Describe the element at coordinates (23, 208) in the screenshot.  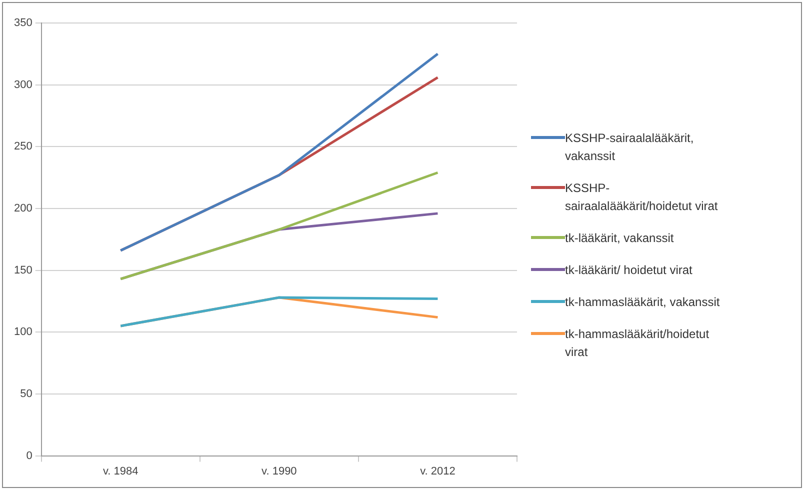
I see `y-tick-label: 200` at that location.